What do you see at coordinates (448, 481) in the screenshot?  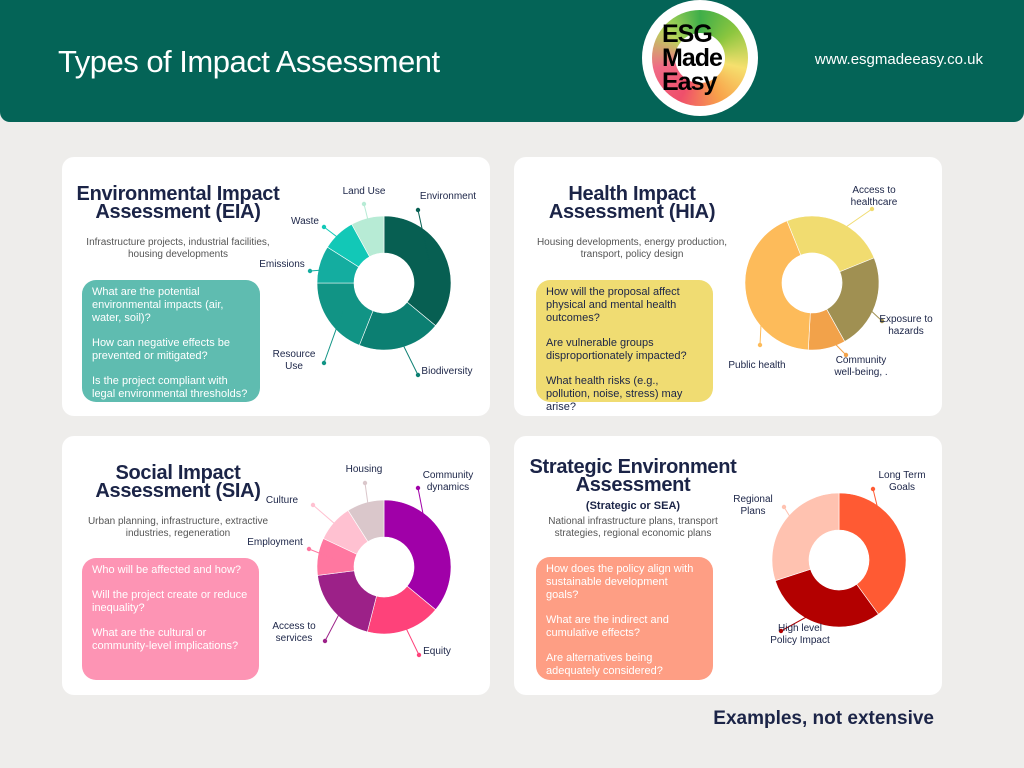 I see `segment-label: Community dynamics` at bounding box center [448, 481].